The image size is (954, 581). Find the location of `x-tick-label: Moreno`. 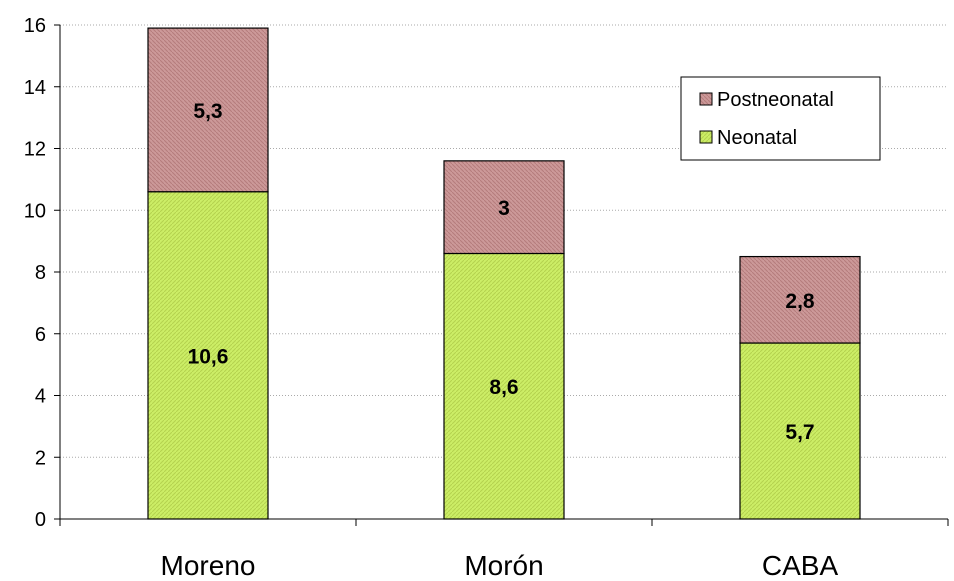

x-tick-label: Moreno is located at coordinates (208, 565).